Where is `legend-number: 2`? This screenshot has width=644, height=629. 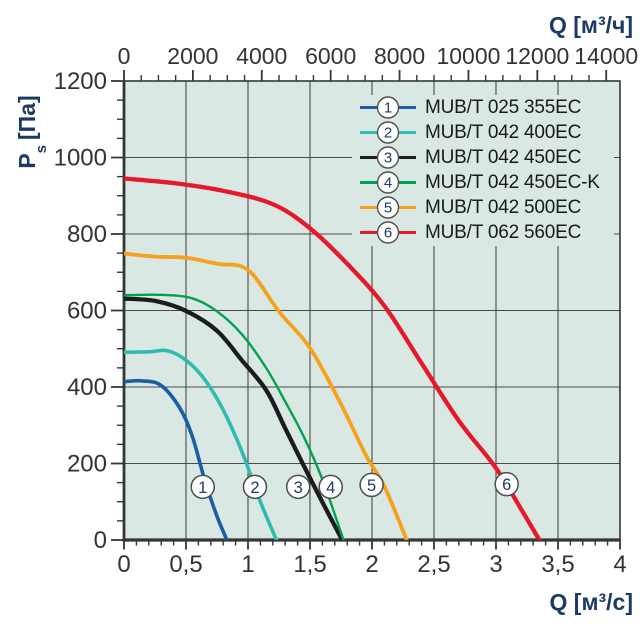 legend-number: 2 is located at coordinates (388, 133).